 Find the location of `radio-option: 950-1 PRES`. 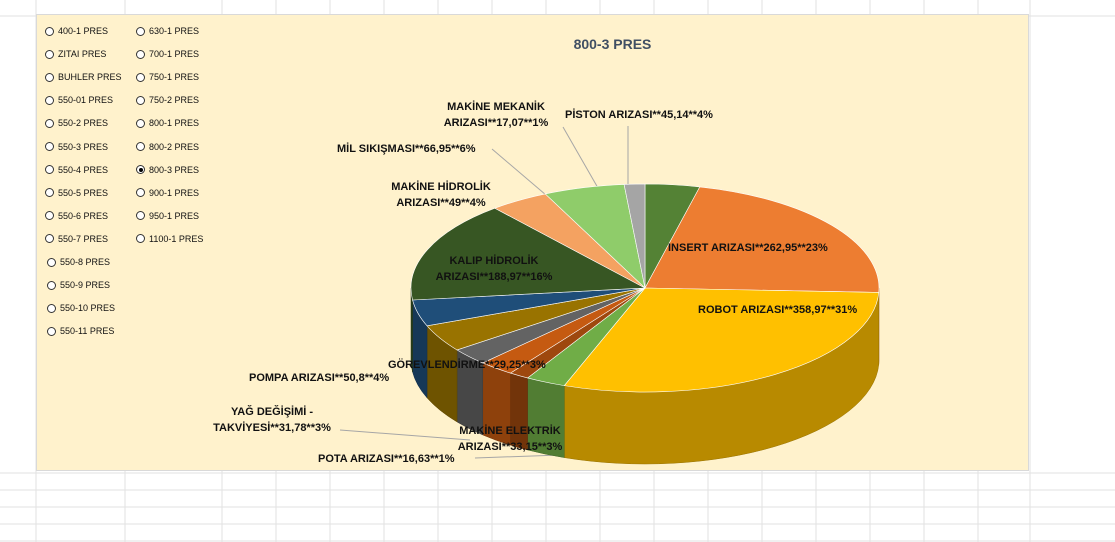

radio-option: 950-1 PRES is located at coordinates (167, 216).